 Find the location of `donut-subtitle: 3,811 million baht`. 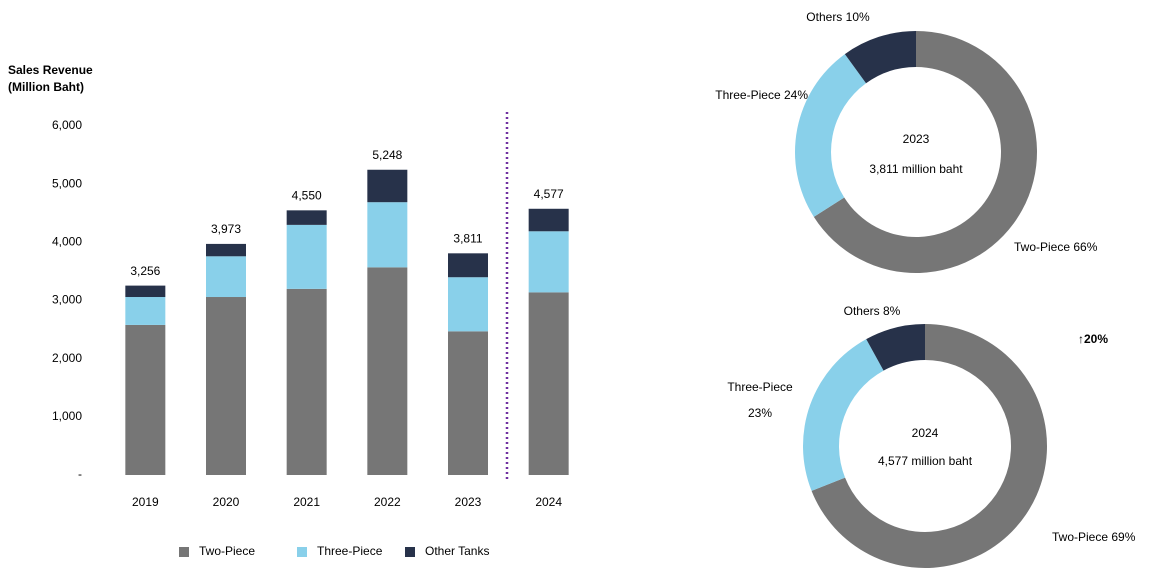

donut-subtitle: 3,811 million baht is located at coordinates (916, 169).